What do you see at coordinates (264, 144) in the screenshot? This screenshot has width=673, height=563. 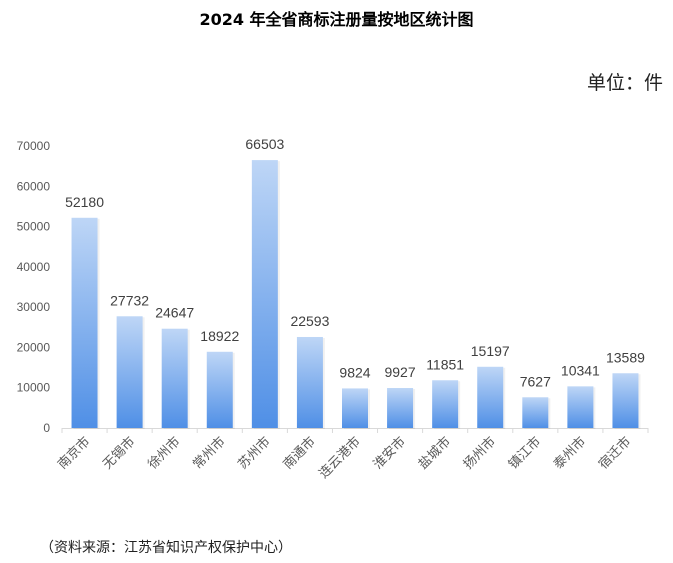 I see `data-label: 66503` at bounding box center [264, 144].